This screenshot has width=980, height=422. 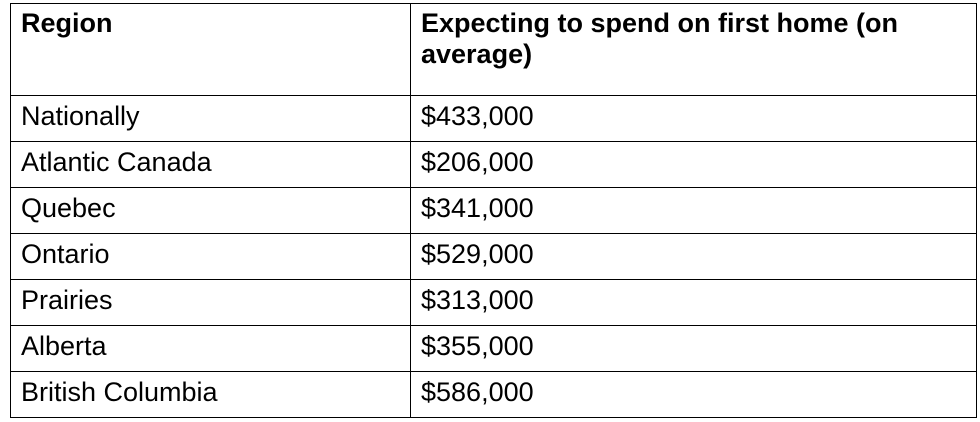 What do you see at coordinates (693, 164) in the screenshot?
I see `cell-amount: $206,000` at bounding box center [693, 164].